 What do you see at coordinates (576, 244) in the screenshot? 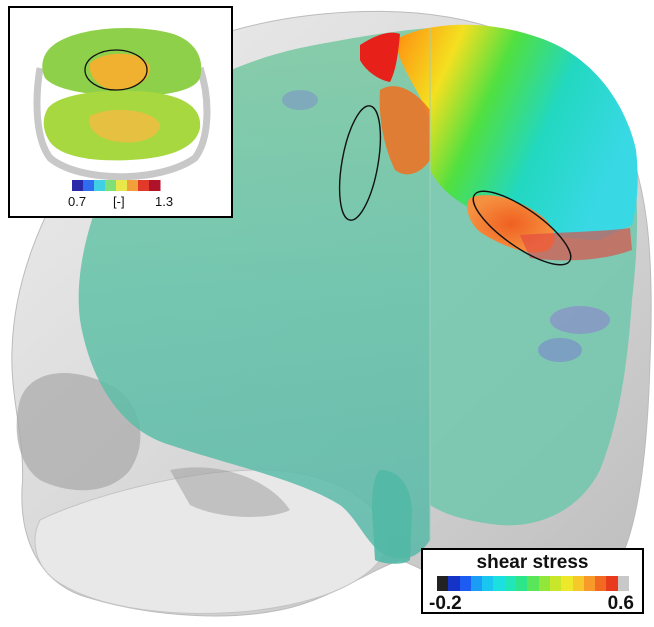
I see `stress-lower-fringe` at bounding box center [576, 244].